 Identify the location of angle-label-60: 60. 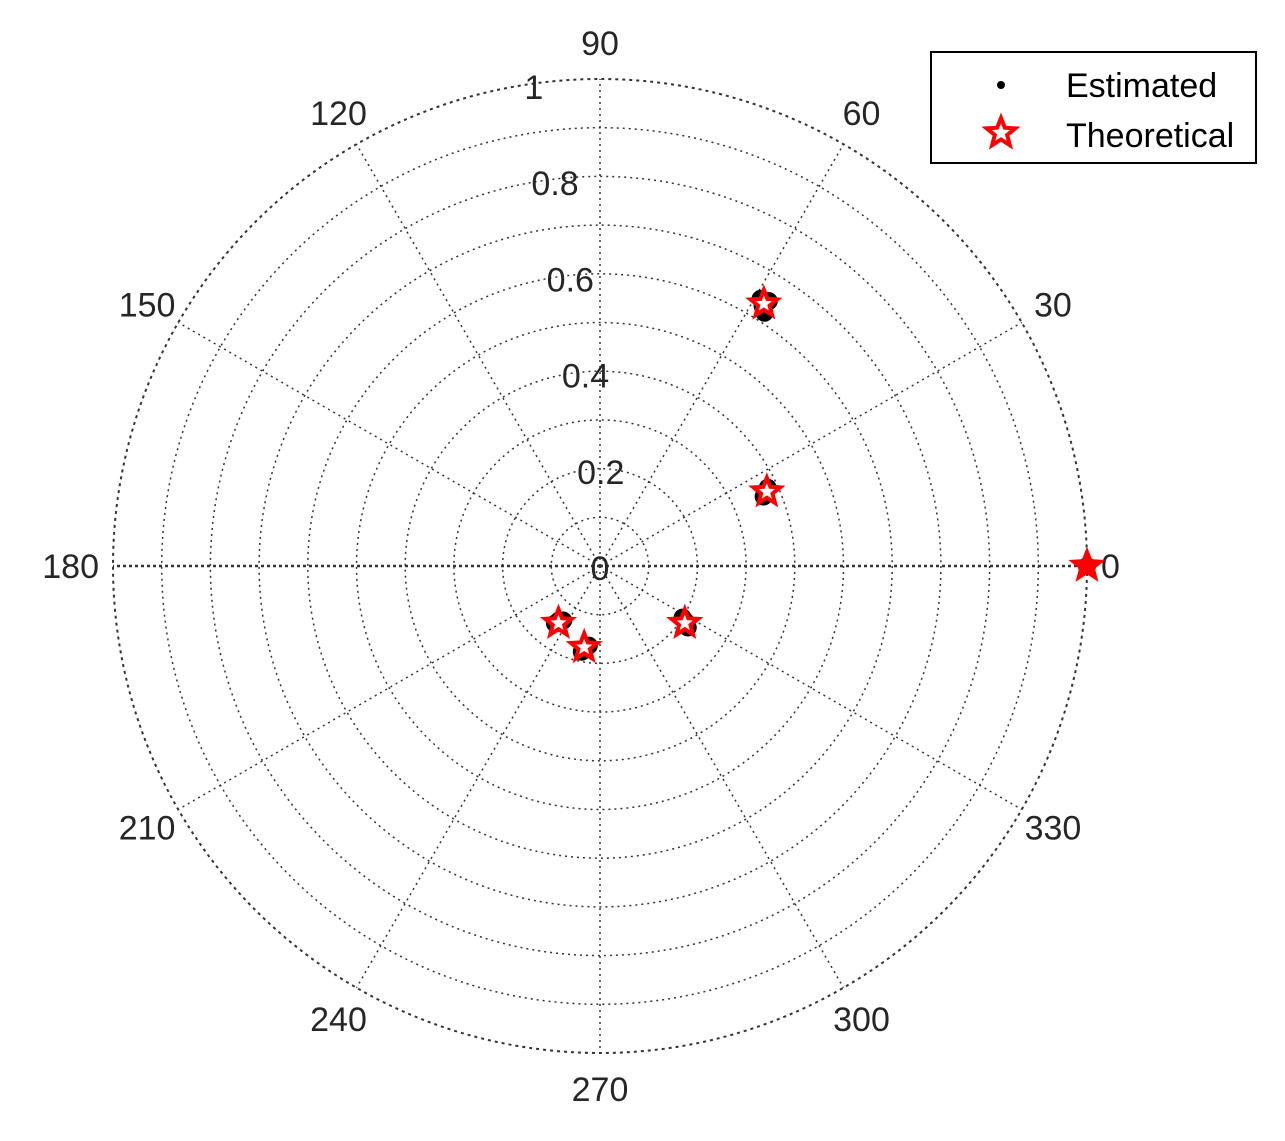
(862, 114).